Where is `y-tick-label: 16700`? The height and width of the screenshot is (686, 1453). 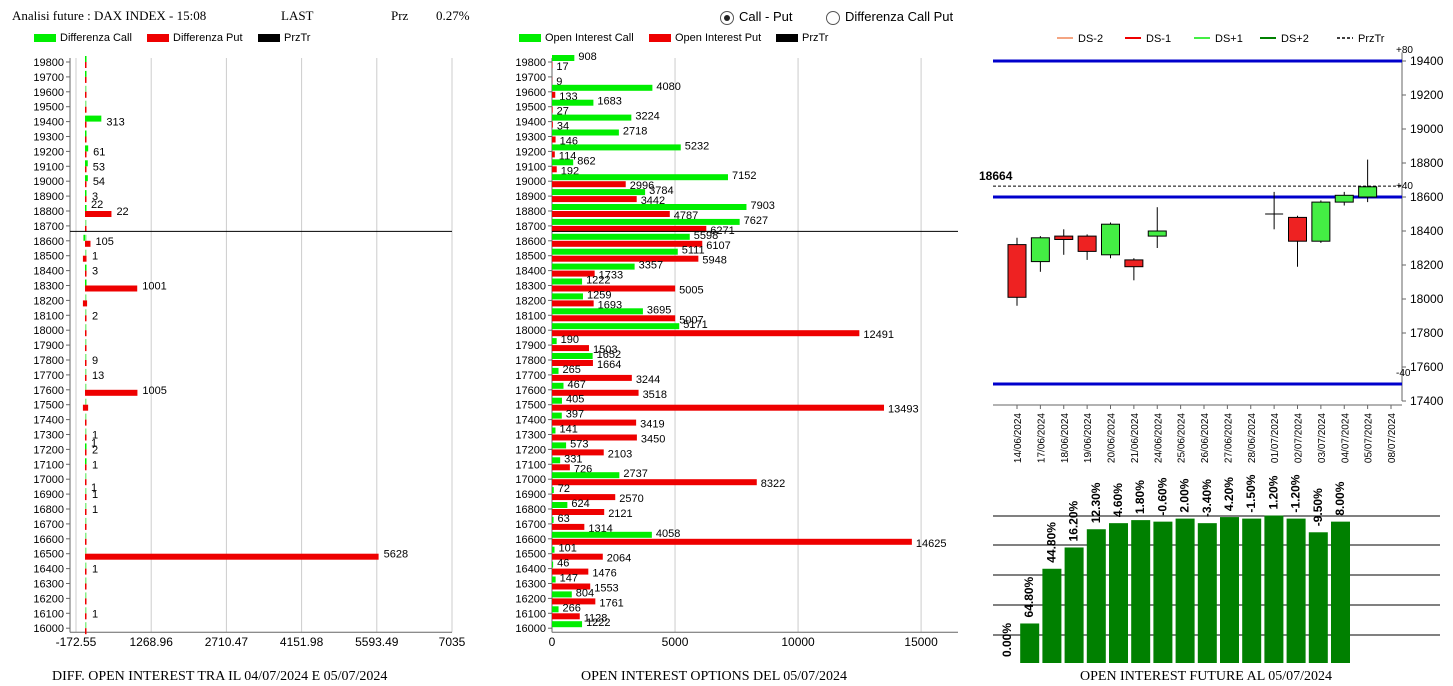 y-tick-label: 16700 is located at coordinates (48, 525).